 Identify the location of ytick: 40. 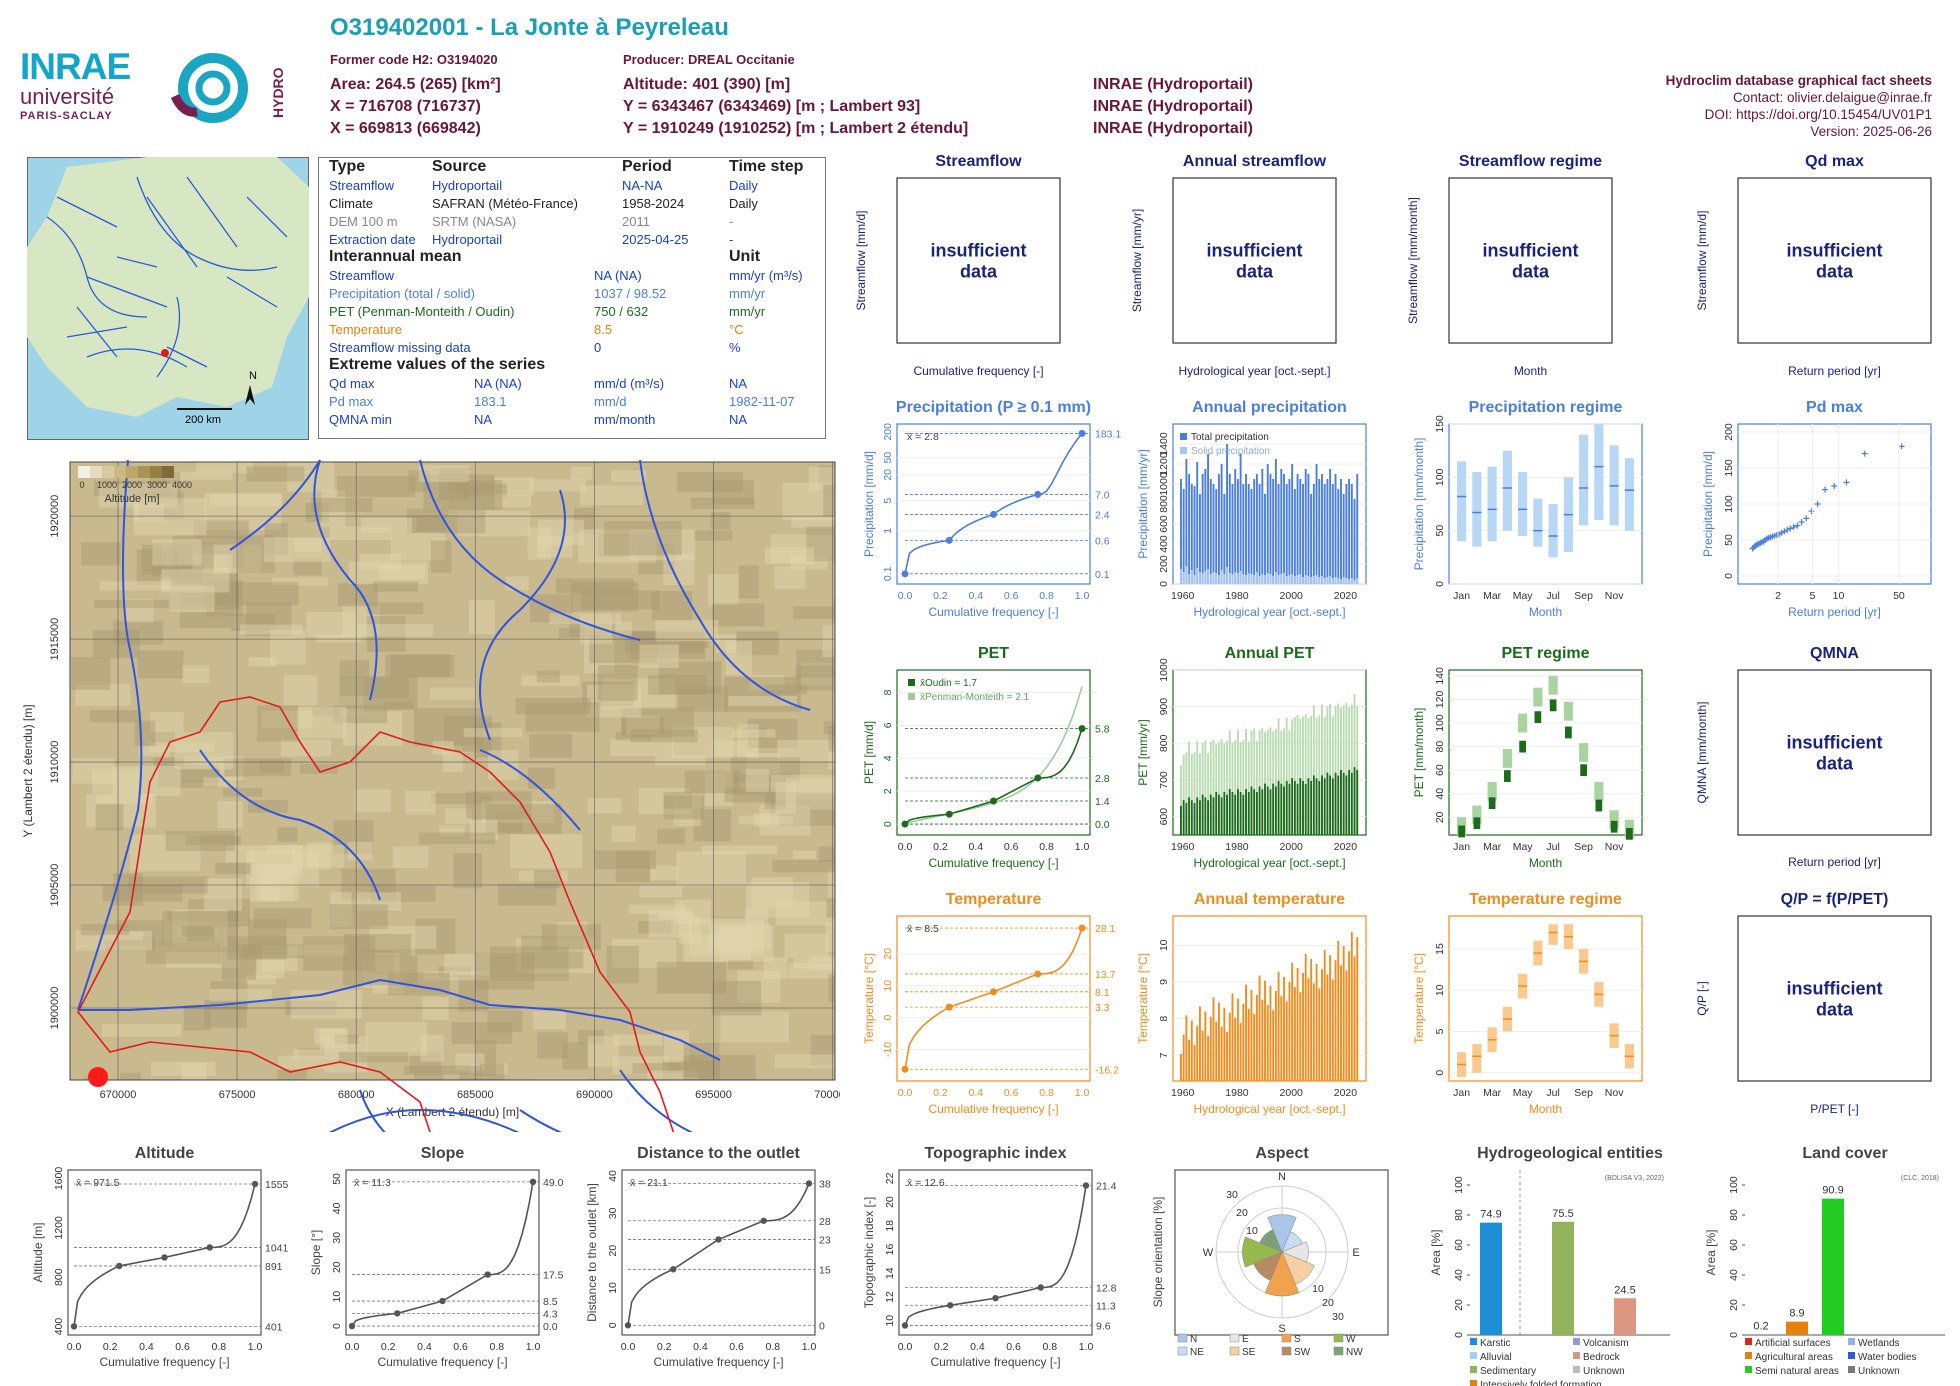
(1440, 794).